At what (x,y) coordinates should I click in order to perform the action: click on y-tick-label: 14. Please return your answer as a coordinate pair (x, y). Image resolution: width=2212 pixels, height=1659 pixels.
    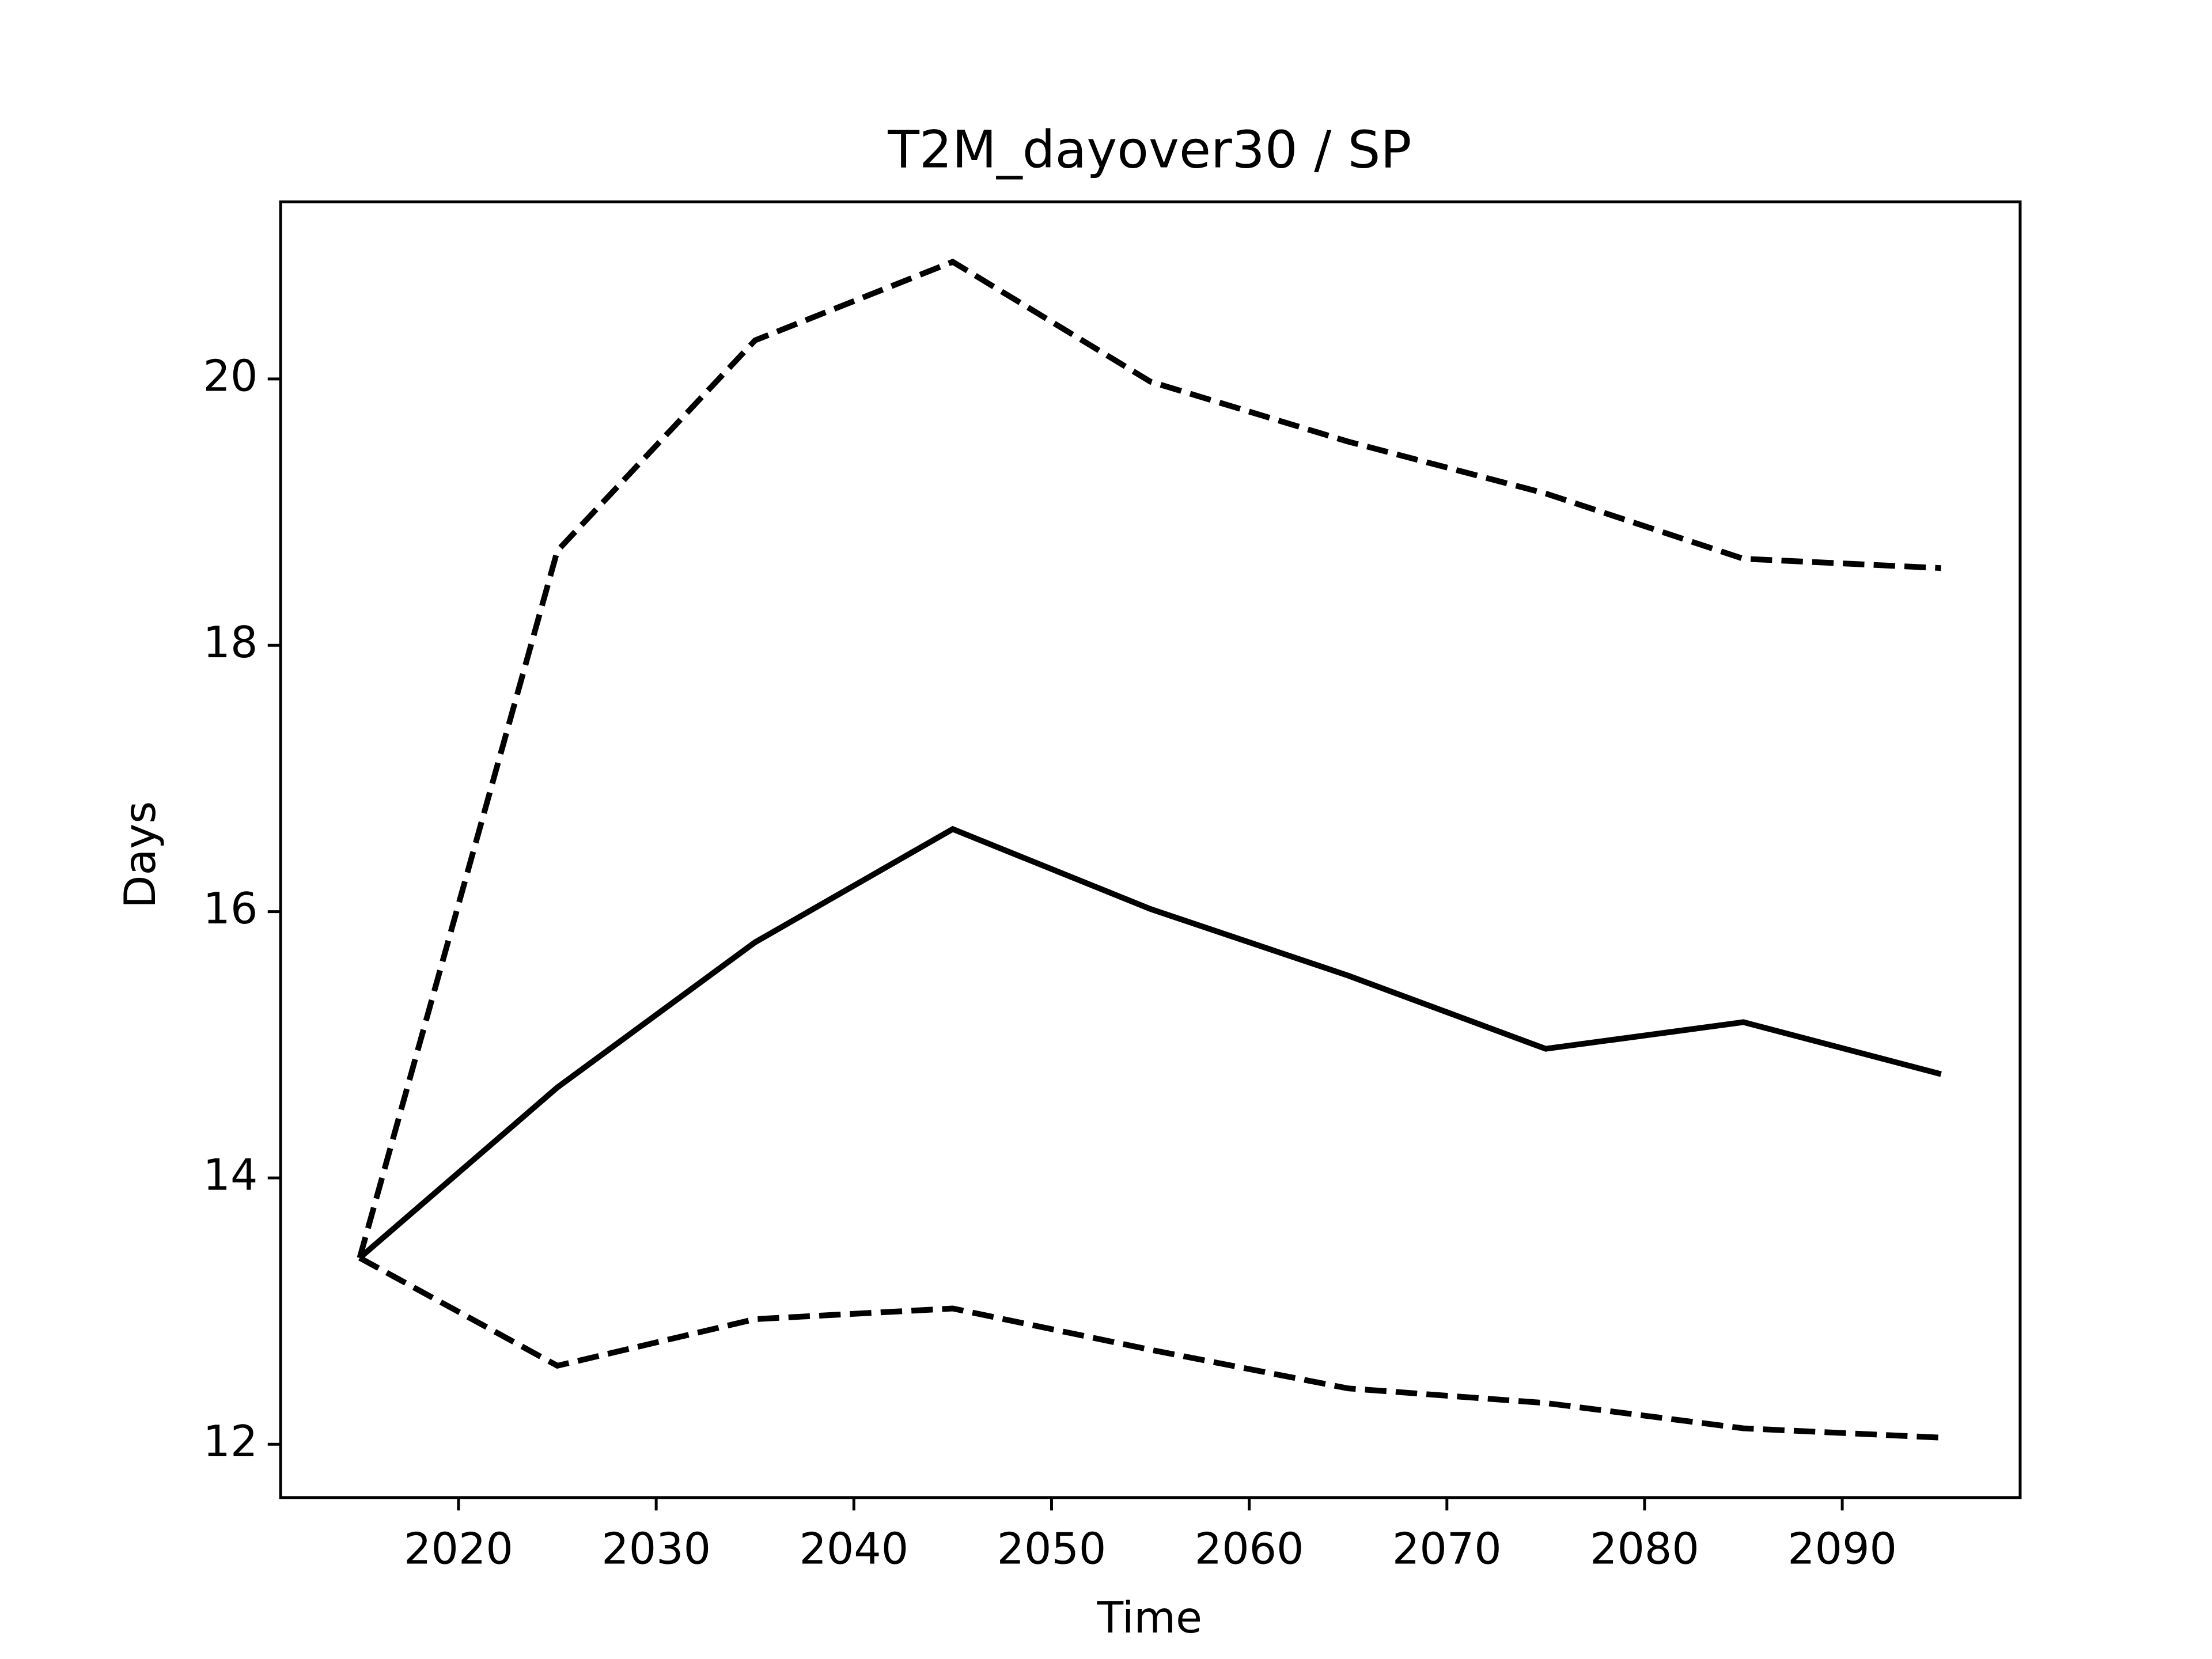
    Looking at the image, I should click on (230, 1175).